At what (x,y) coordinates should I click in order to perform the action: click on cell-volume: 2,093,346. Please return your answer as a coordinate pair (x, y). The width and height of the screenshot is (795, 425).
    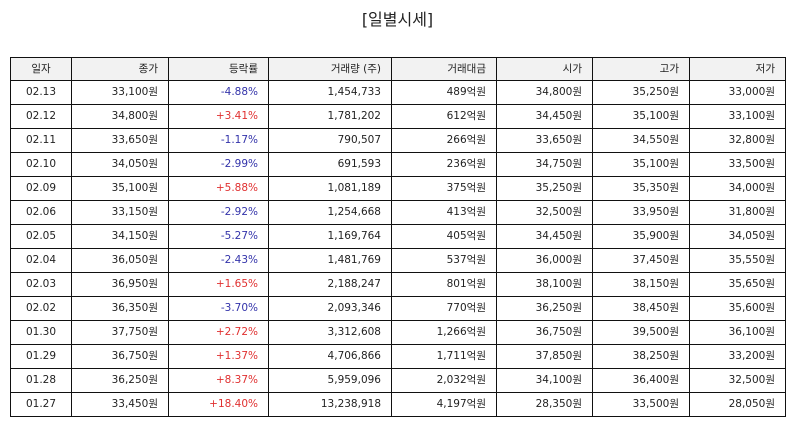
    Looking at the image, I should click on (330, 308).